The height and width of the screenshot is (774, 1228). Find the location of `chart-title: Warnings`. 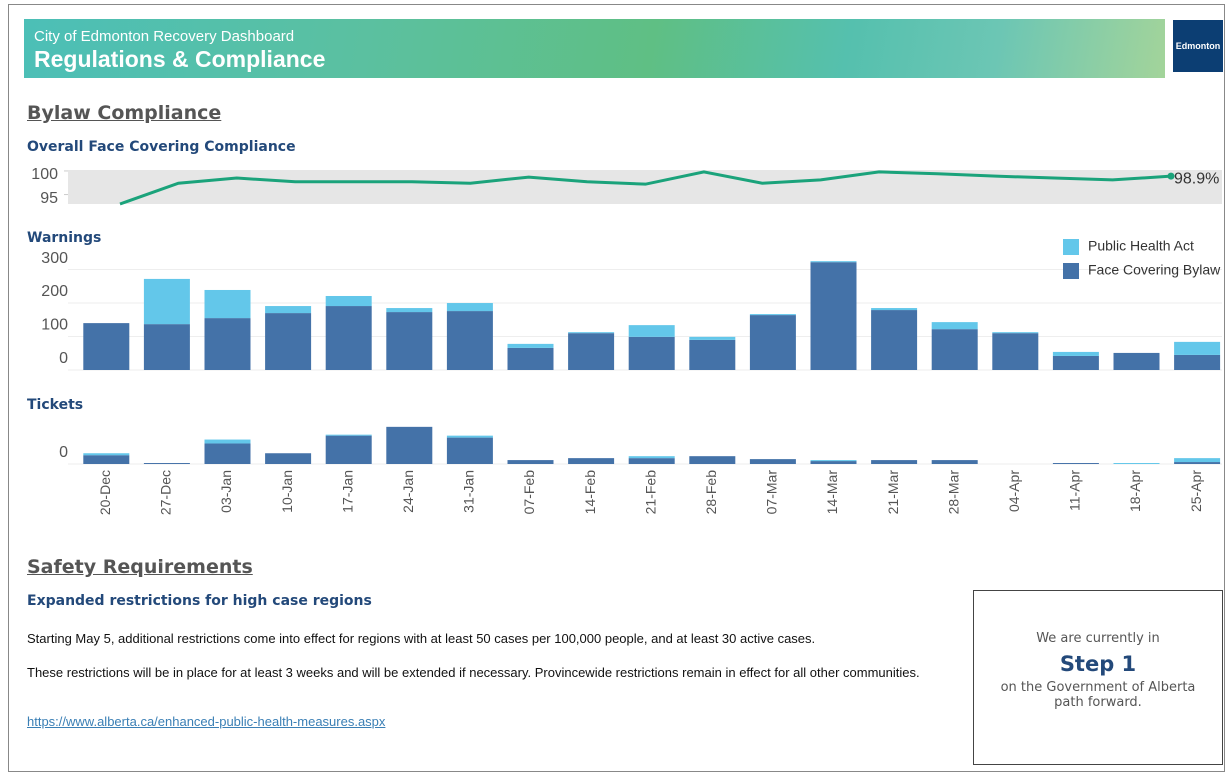

chart-title: Warnings is located at coordinates (64, 238).